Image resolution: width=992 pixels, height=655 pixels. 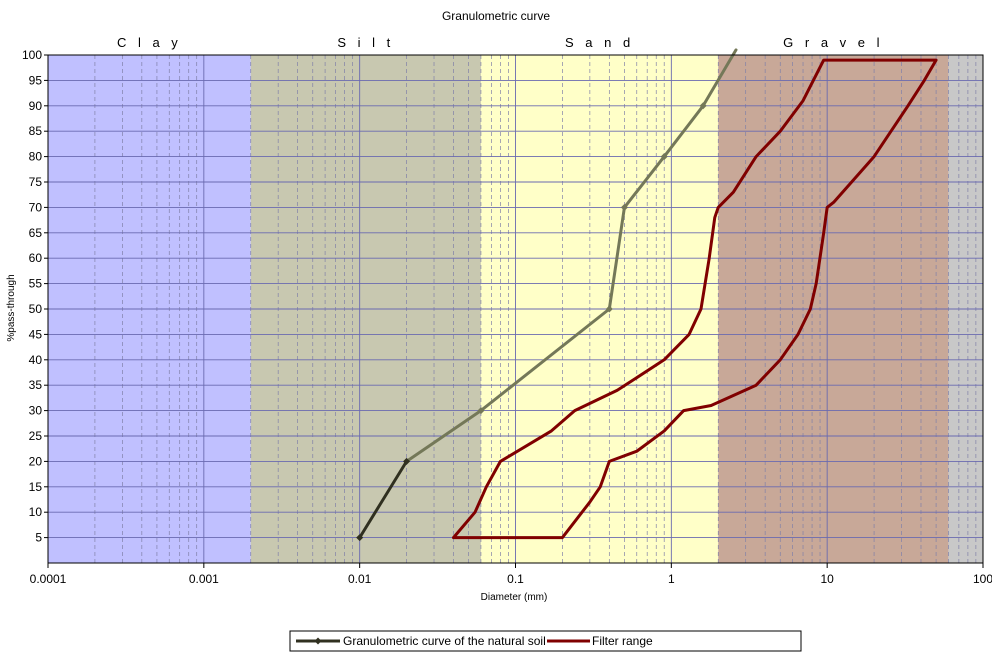 What do you see at coordinates (36, 411) in the screenshot?
I see `y-tick-label: 30` at bounding box center [36, 411].